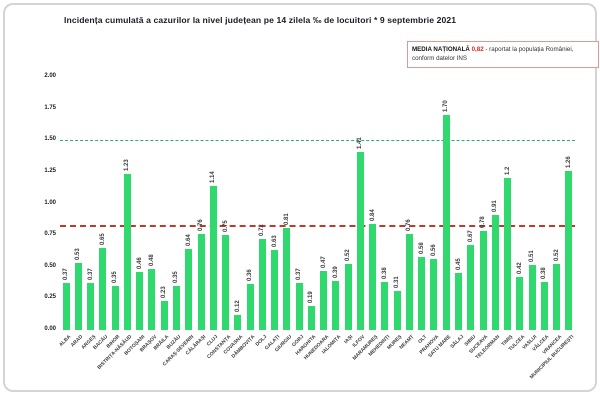  Describe the element at coordinates (495, 206) in the screenshot. I see `bar-value-label: 0.91` at that location.